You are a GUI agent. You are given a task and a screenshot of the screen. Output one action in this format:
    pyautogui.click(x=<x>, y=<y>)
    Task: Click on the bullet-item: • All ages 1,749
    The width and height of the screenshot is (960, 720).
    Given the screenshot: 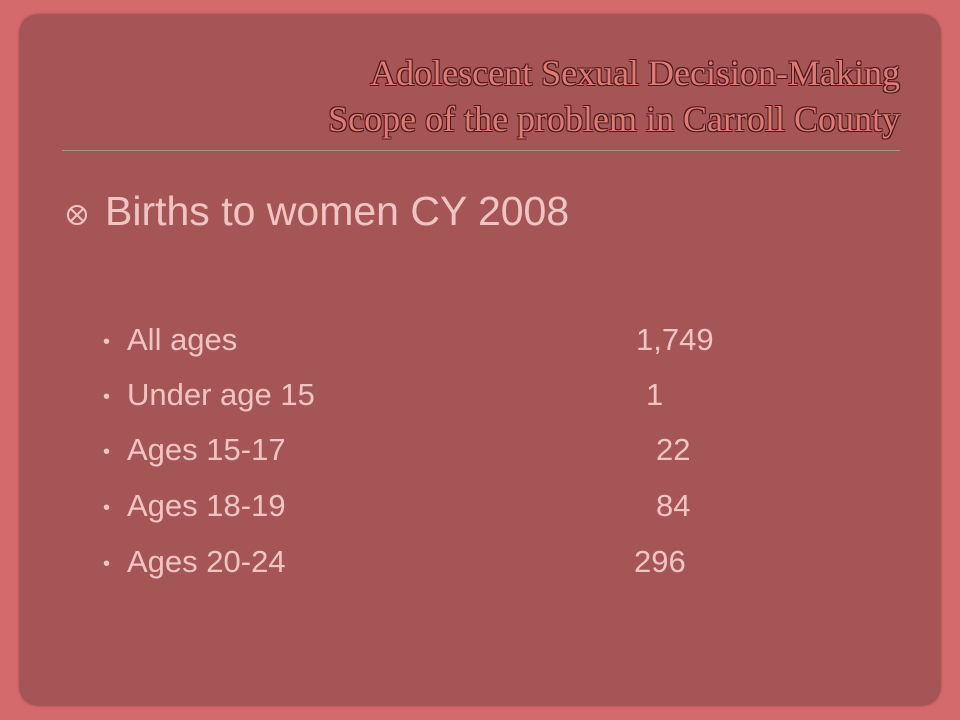 What is the action you would take?
    pyautogui.click(x=480, y=342)
    